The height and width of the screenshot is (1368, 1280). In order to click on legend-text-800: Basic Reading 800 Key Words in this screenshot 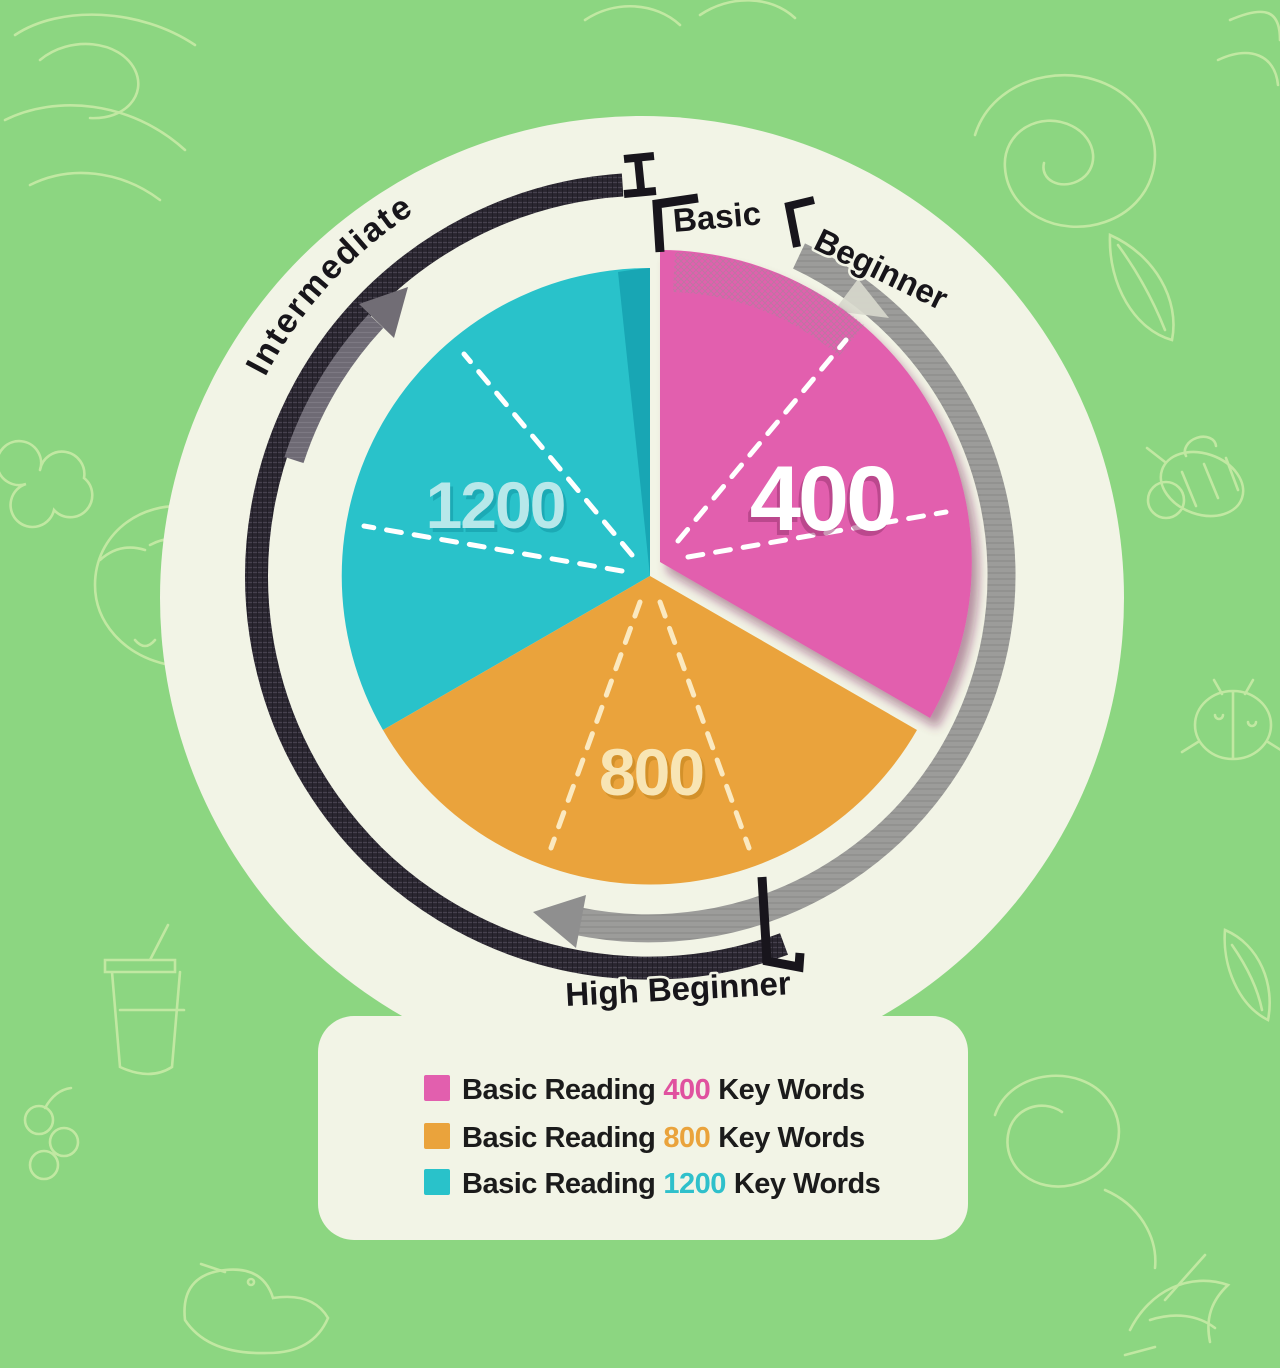, I will do `click(663, 1138)`.